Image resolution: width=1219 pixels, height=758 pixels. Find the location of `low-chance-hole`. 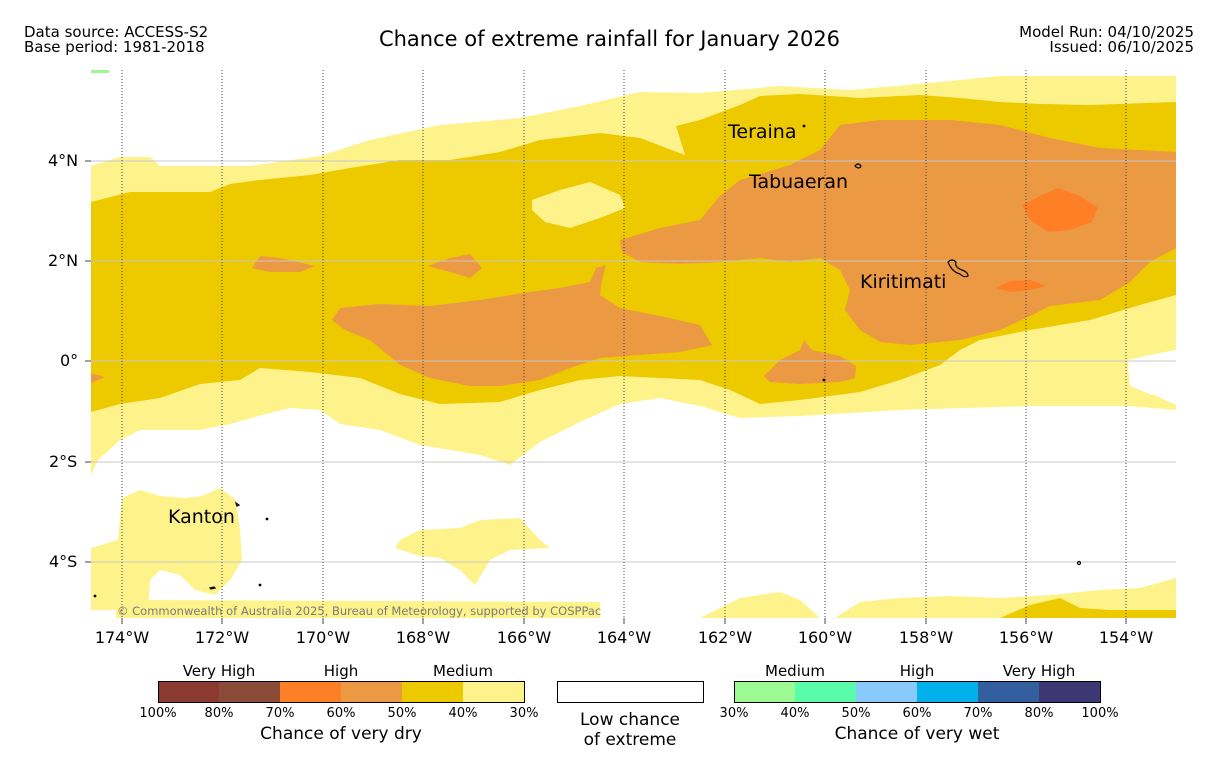

low-chance-hole is located at coordinates (1143, 376).